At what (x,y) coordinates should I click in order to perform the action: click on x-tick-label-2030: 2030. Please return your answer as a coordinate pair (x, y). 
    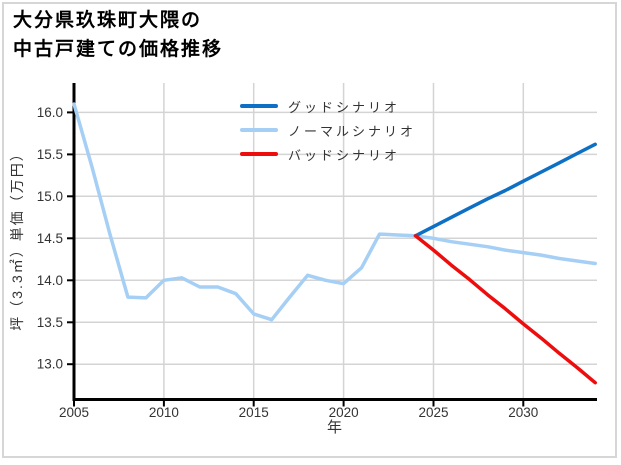
    Looking at the image, I should click on (523, 412).